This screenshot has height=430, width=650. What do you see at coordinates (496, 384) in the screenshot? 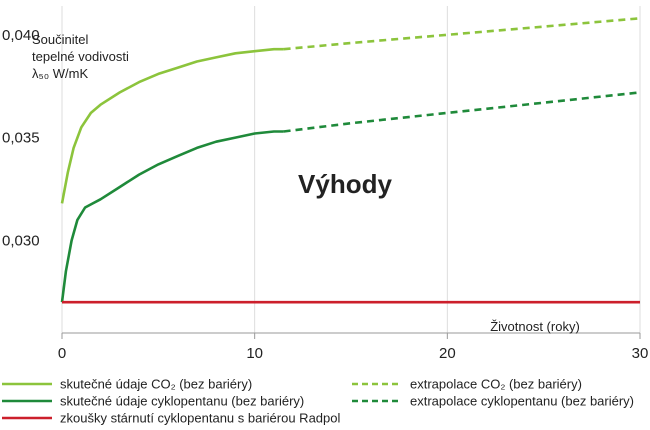
I see `legend-label: extrapolace CO₂ (bez bariéry)` at bounding box center [496, 384].